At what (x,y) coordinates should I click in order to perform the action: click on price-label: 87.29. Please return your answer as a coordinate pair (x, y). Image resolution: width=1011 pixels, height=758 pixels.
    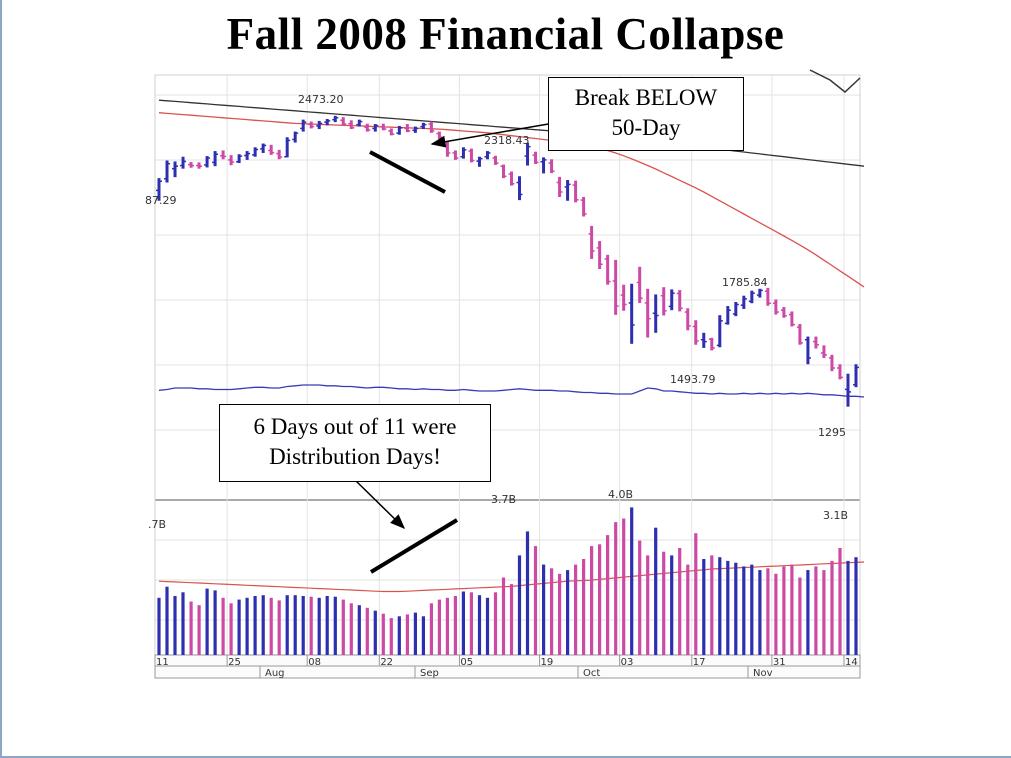
    Looking at the image, I should click on (161, 200).